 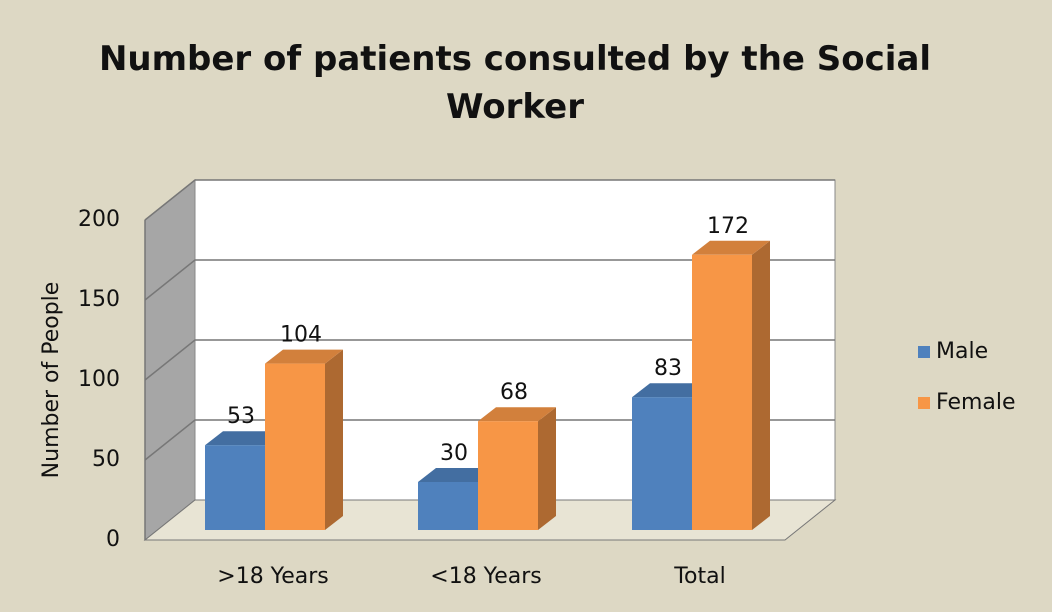 What do you see at coordinates (699, 576) in the screenshot?
I see `x-tick-label: Total` at bounding box center [699, 576].